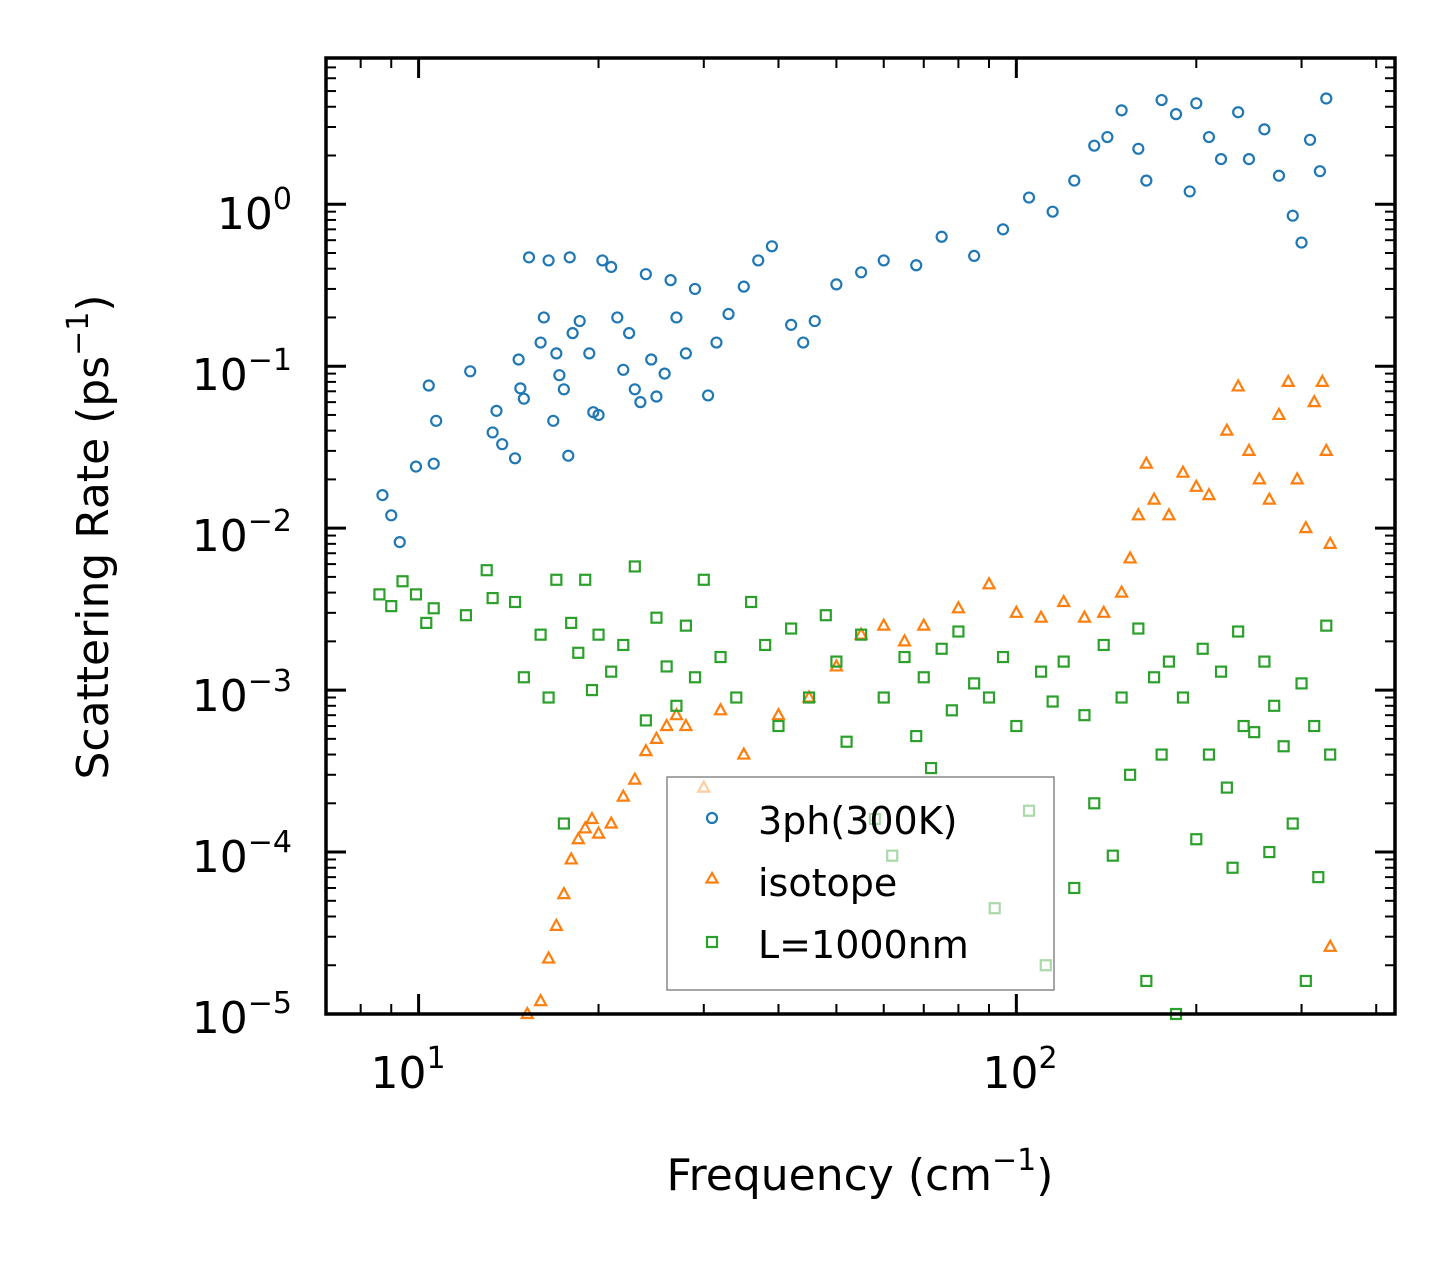 The height and width of the screenshot is (1265, 1455). What do you see at coordinates (242, 372) in the screenshot?
I see `y-tick-label-1e-1: 10⁻¹` at bounding box center [242, 372].